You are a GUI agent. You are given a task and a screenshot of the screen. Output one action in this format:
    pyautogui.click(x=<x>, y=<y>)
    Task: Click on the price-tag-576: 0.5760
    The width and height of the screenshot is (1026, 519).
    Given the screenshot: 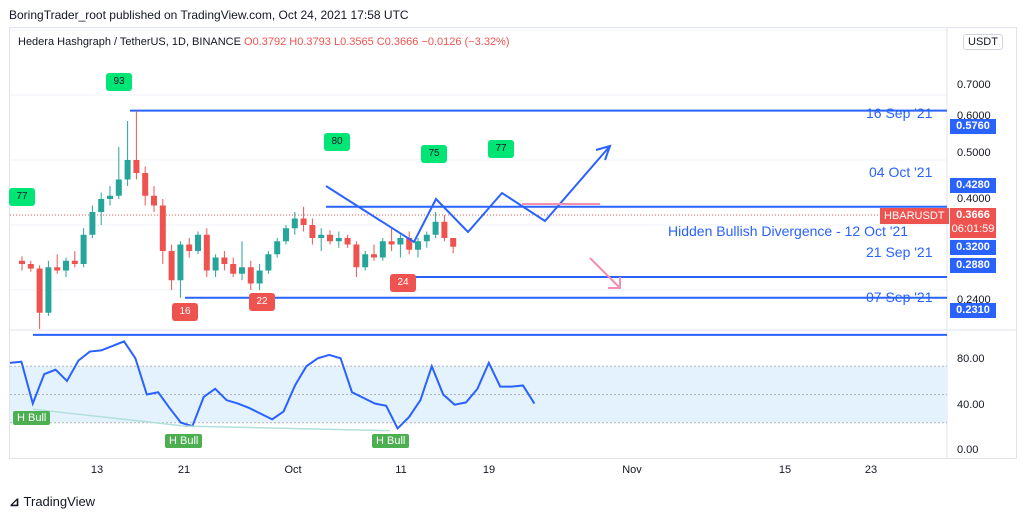 What is the action you would take?
    pyautogui.click(x=973, y=126)
    